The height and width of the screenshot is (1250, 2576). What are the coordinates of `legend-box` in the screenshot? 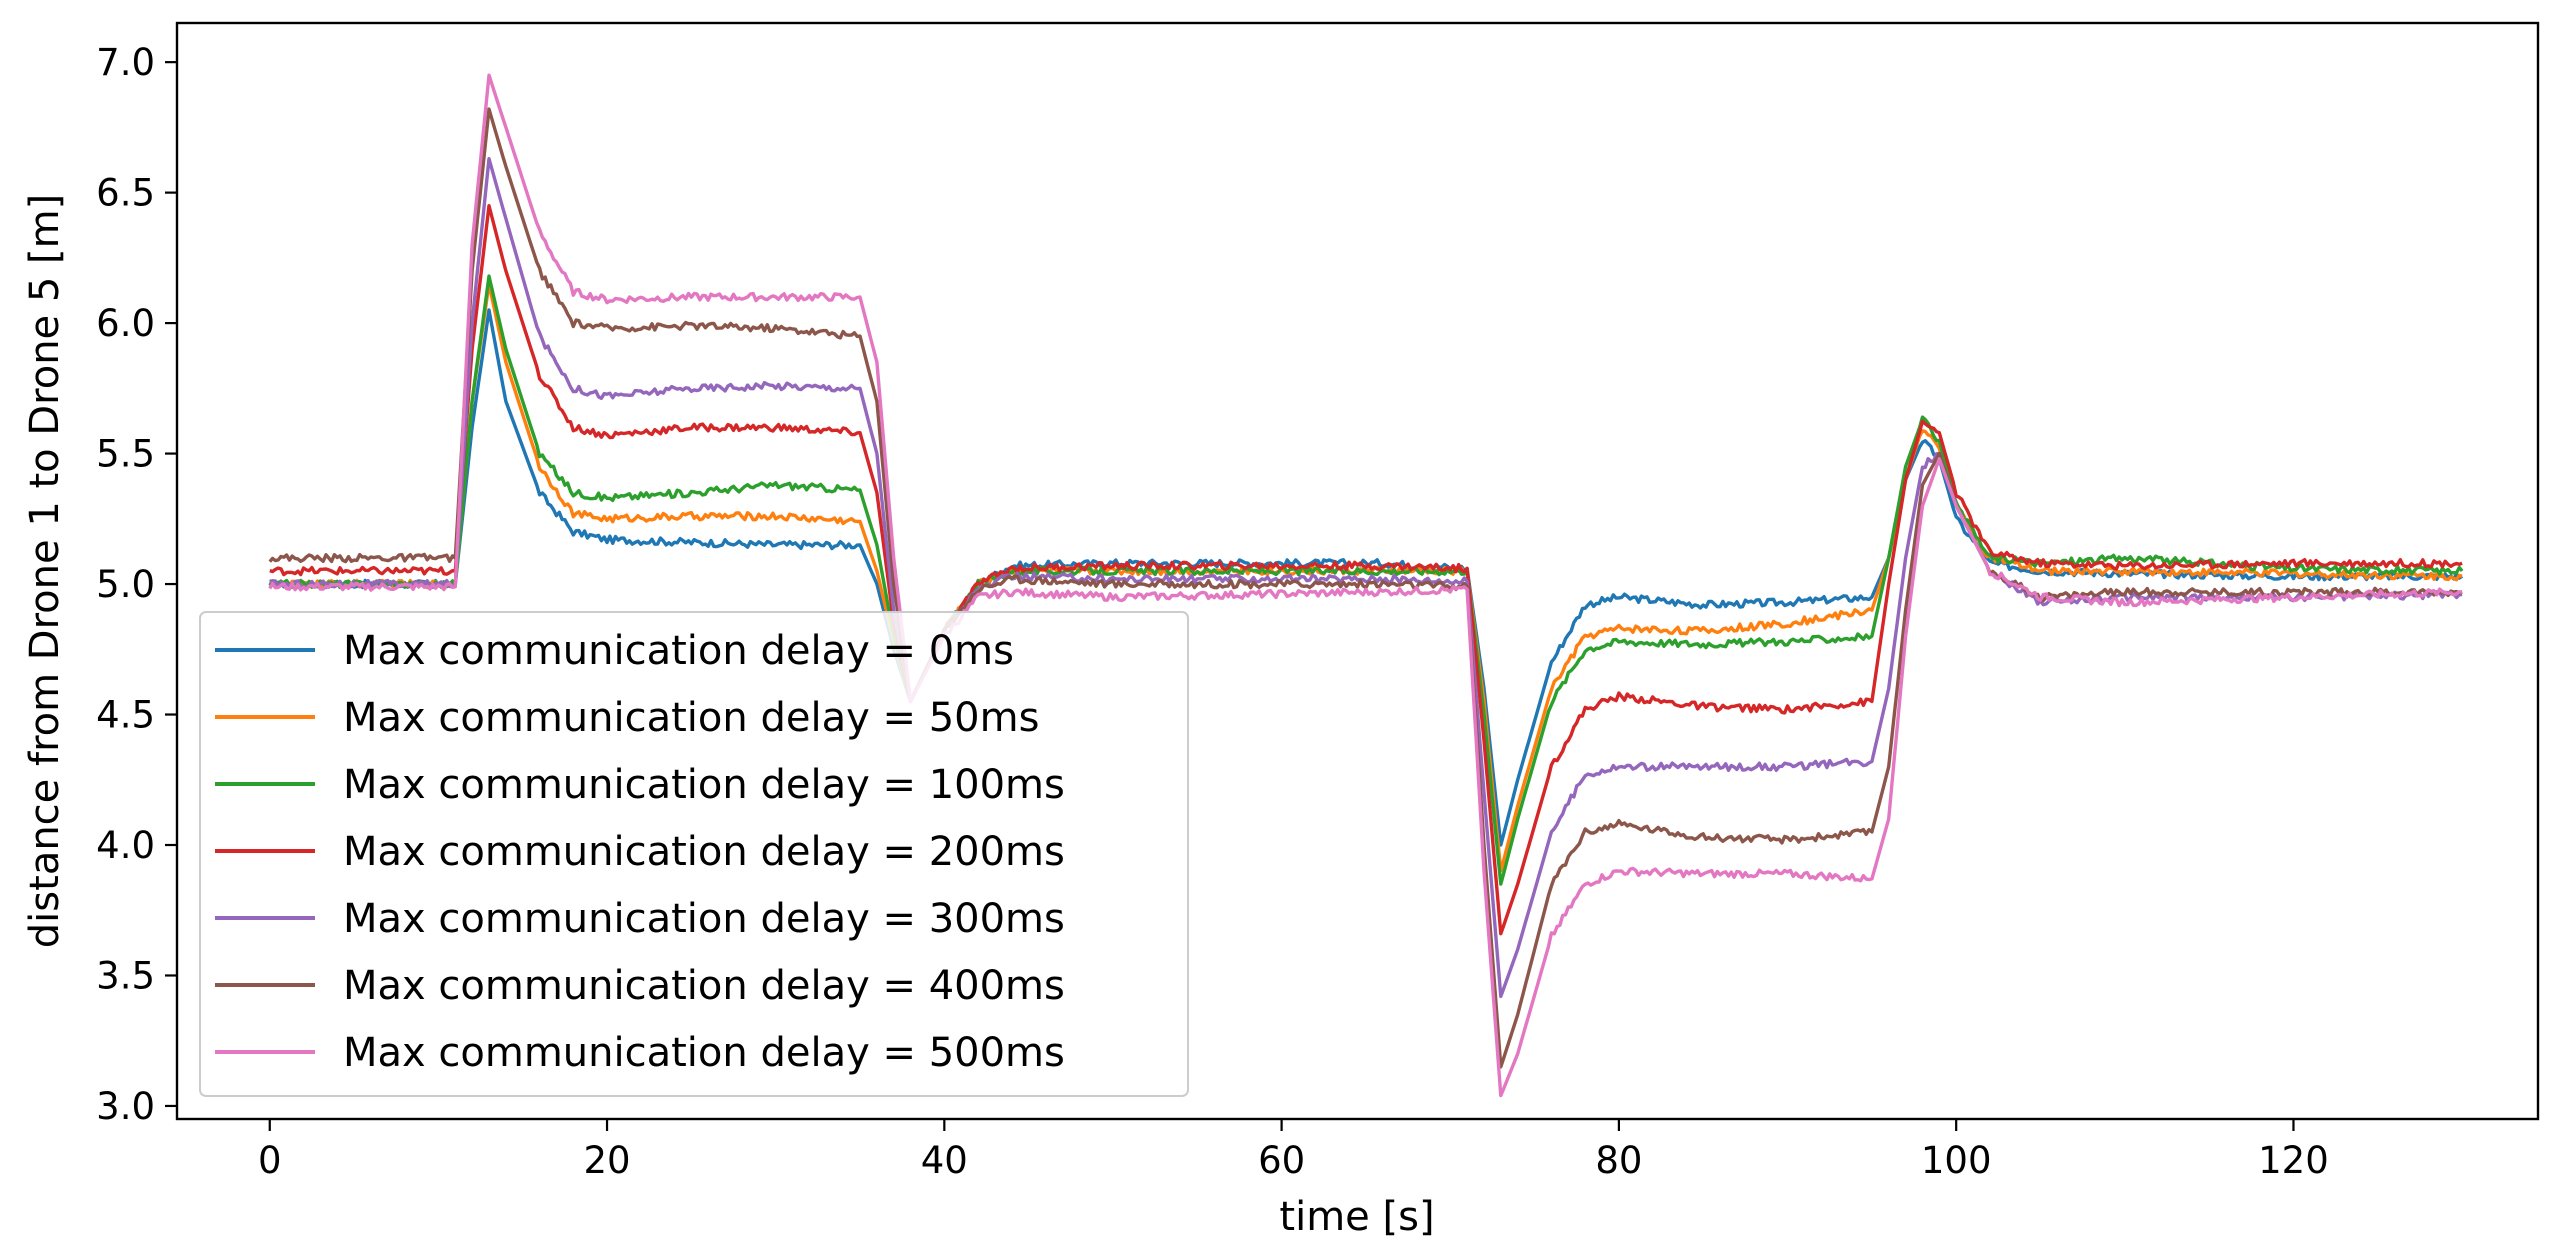 It's located at (694, 854).